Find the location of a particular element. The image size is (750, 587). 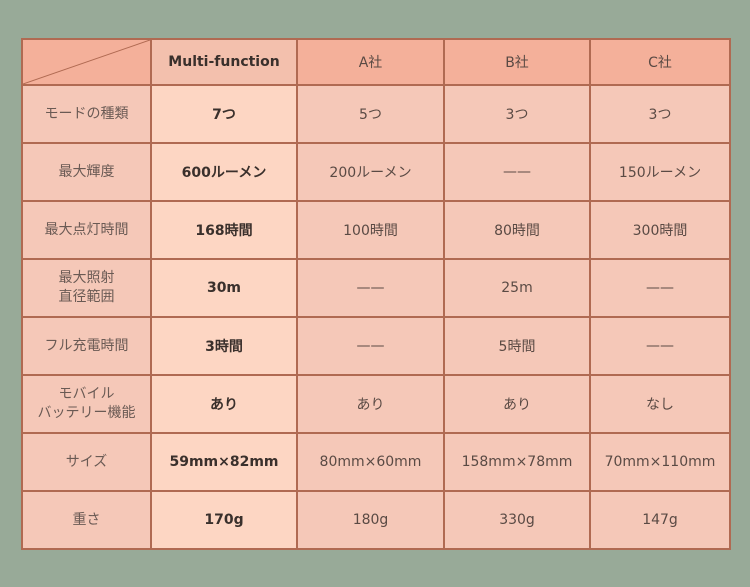

row-label: サイズ is located at coordinates (86, 462).